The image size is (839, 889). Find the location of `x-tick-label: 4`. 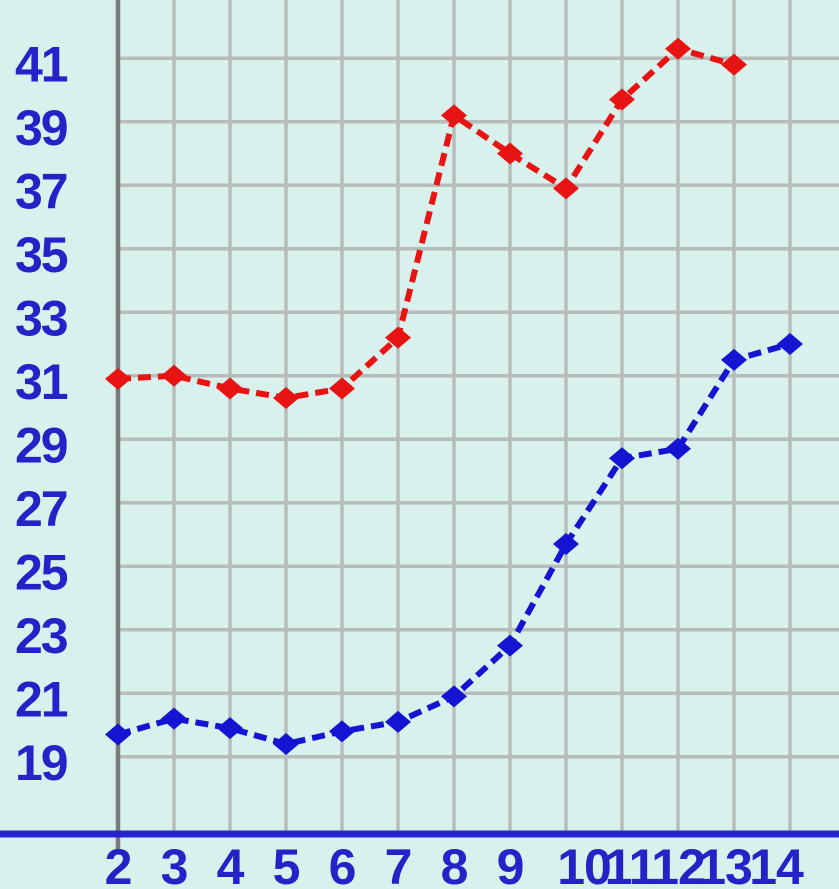

x-tick-label: 4 is located at coordinates (231, 864).